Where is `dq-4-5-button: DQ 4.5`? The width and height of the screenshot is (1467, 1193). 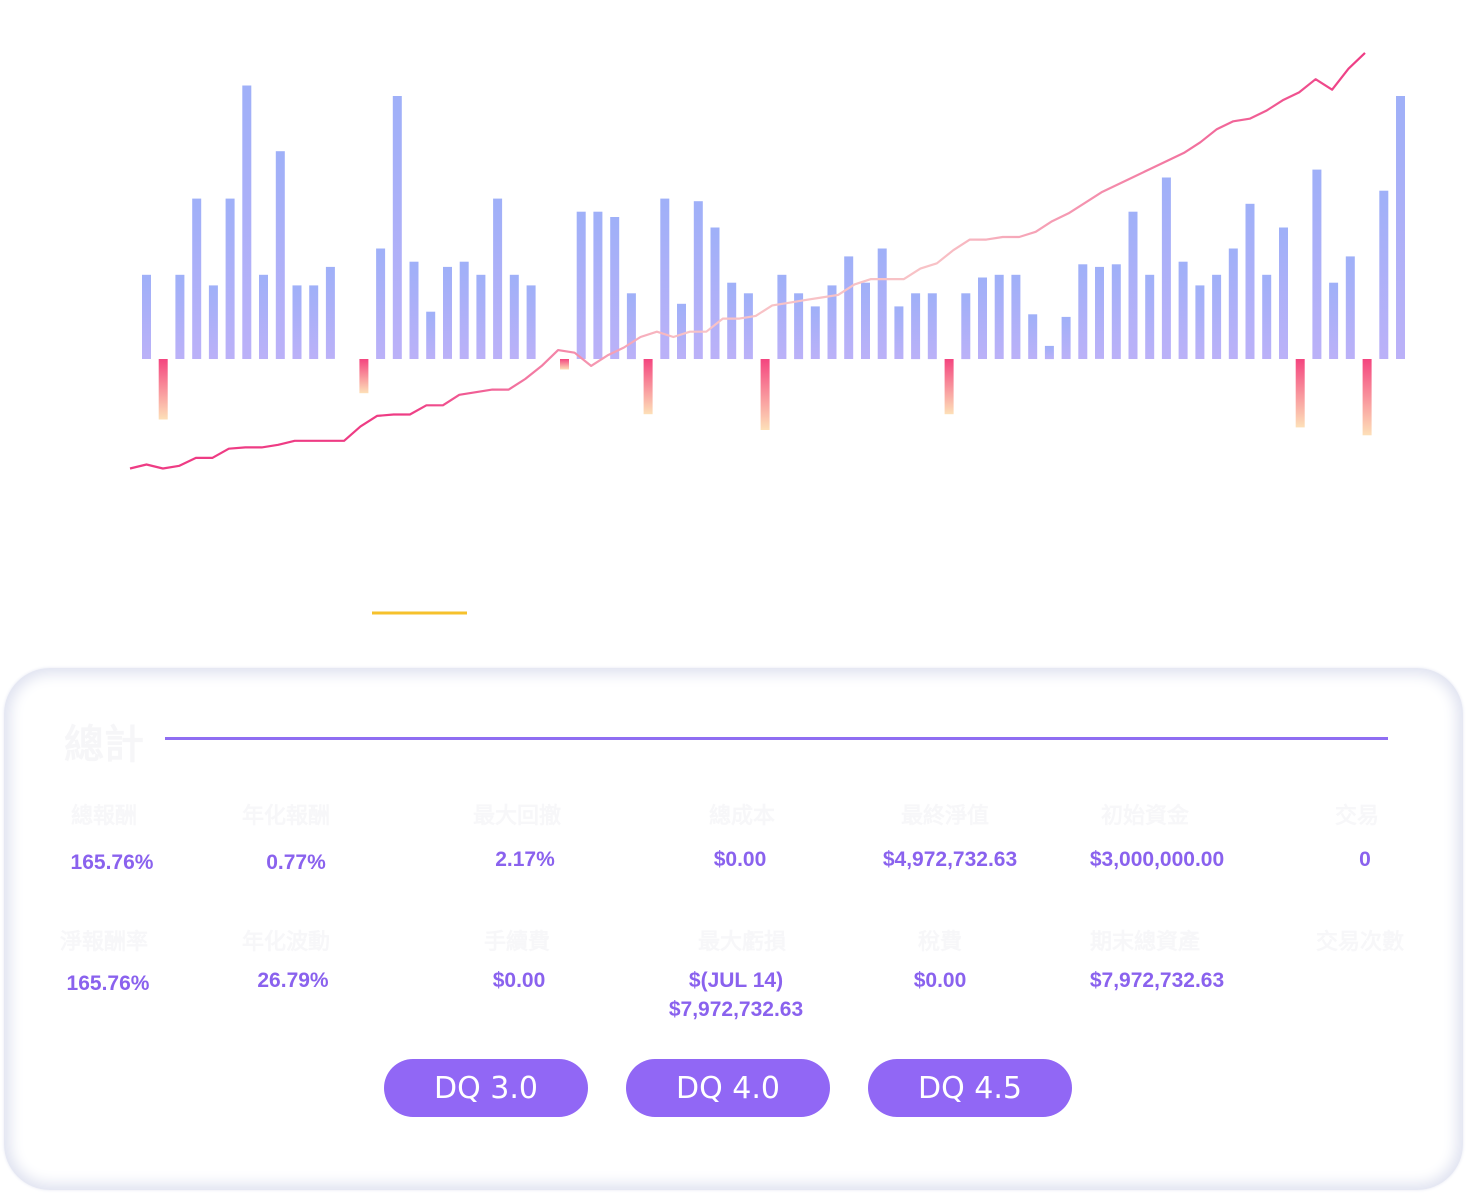
dq-4-5-button: DQ 4.5 is located at coordinates (970, 1088).